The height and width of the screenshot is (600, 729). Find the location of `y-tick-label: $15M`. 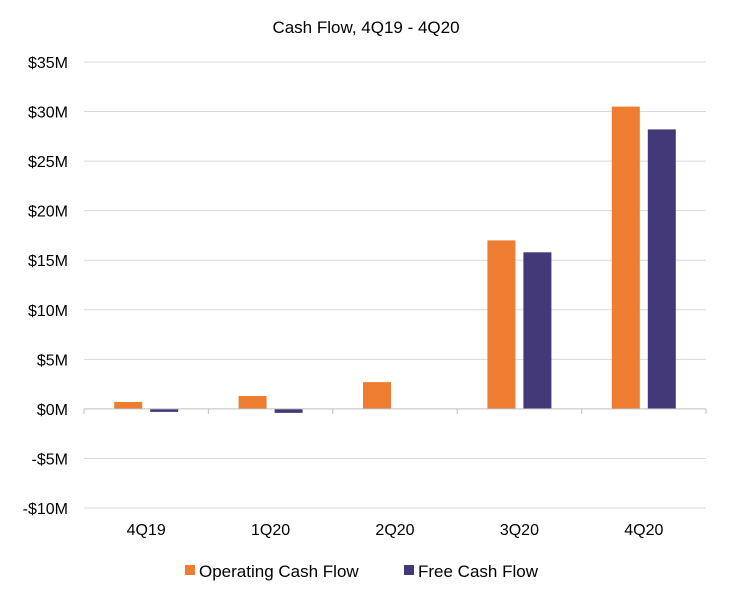

y-tick-label: $15M is located at coordinates (48, 261).